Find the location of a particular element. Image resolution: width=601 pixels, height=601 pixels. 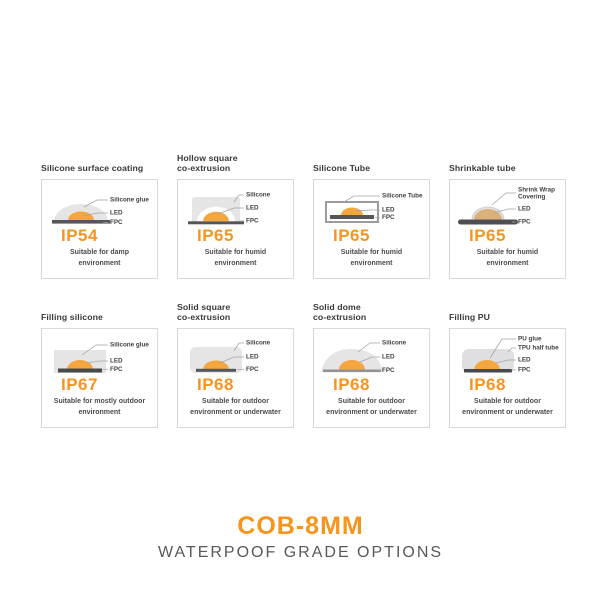

card-title: Solid dome co-extrusion is located at coordinates (340, 312).